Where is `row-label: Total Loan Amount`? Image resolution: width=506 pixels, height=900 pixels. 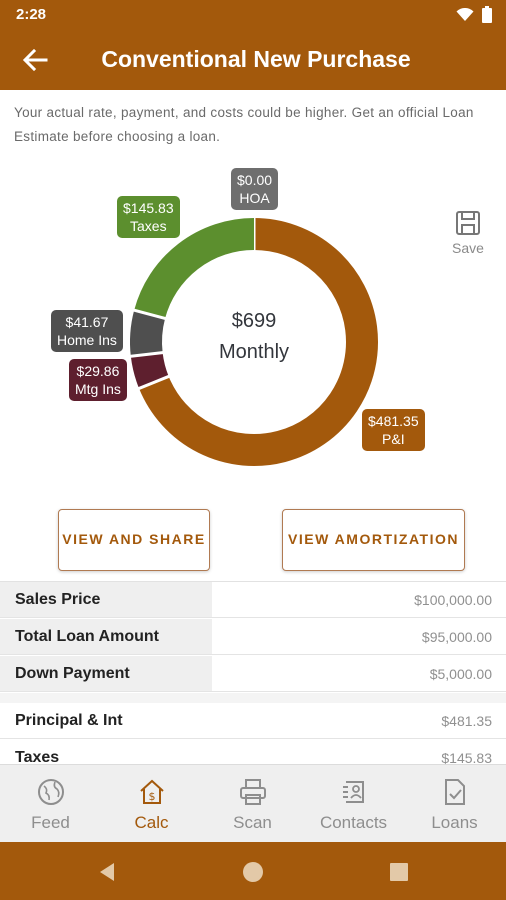 row-label: Total Loan Amount is located at coordinates (106, 636).